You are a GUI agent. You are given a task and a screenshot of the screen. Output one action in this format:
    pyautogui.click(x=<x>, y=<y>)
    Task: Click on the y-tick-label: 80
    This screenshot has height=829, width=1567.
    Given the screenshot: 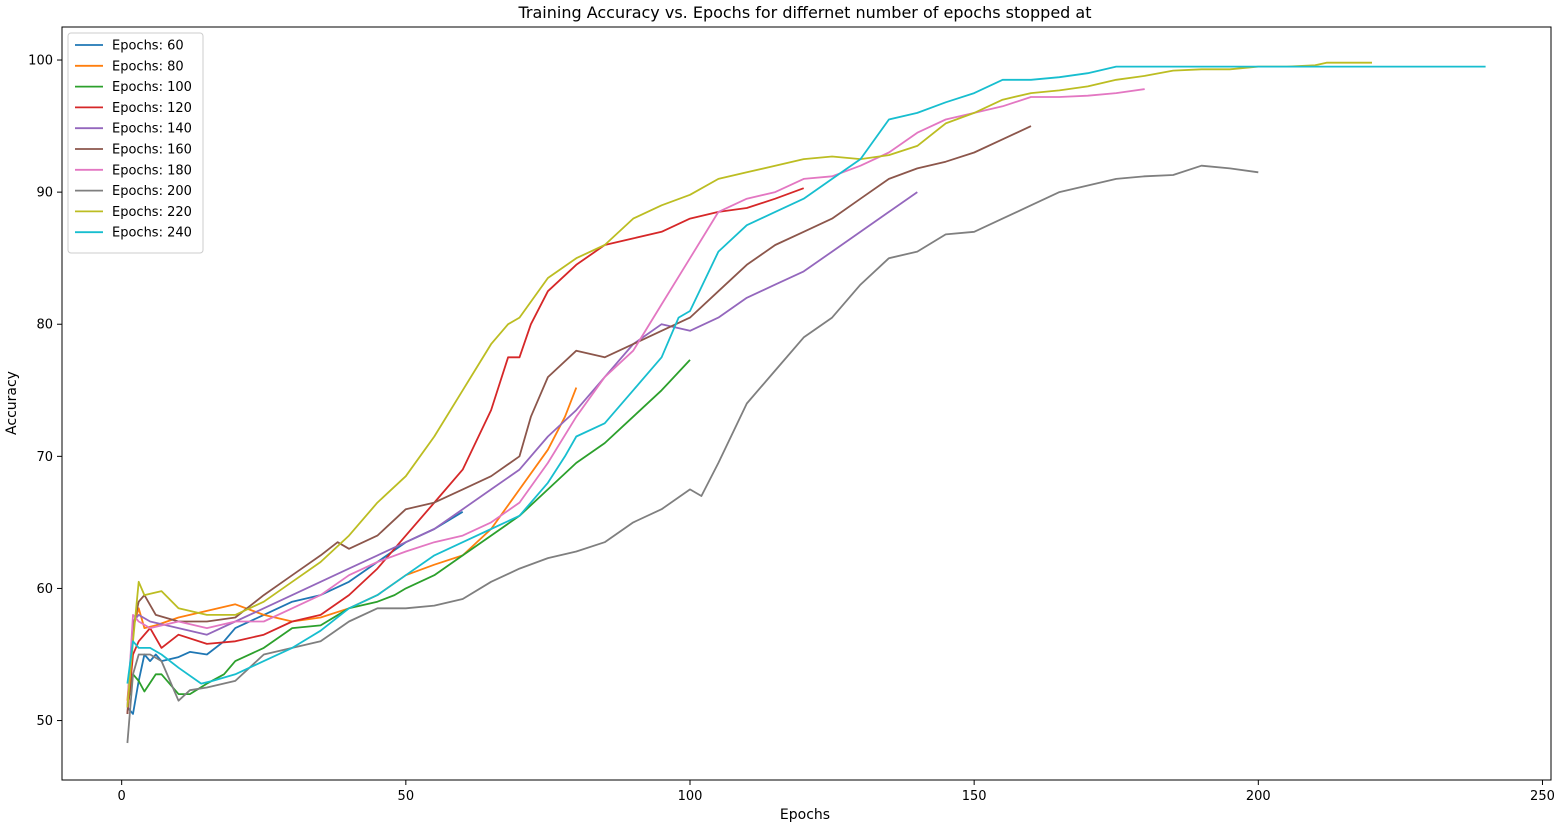 What is the action you would take?
    pyautogui.click(x=44, y=325)
    